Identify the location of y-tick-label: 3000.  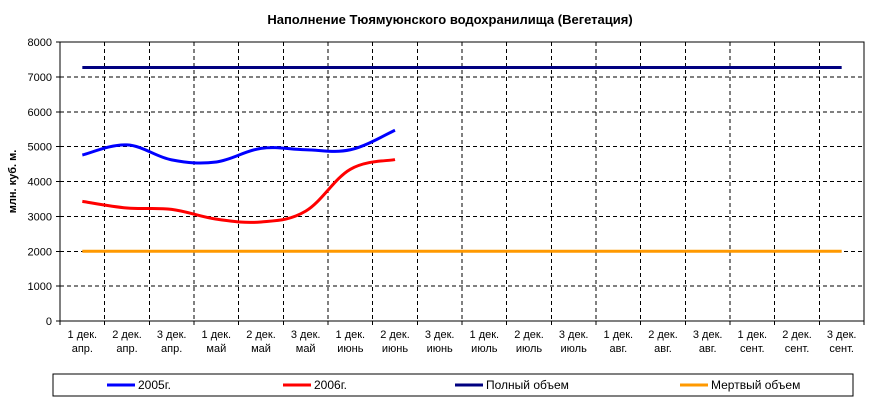
(40, 217).